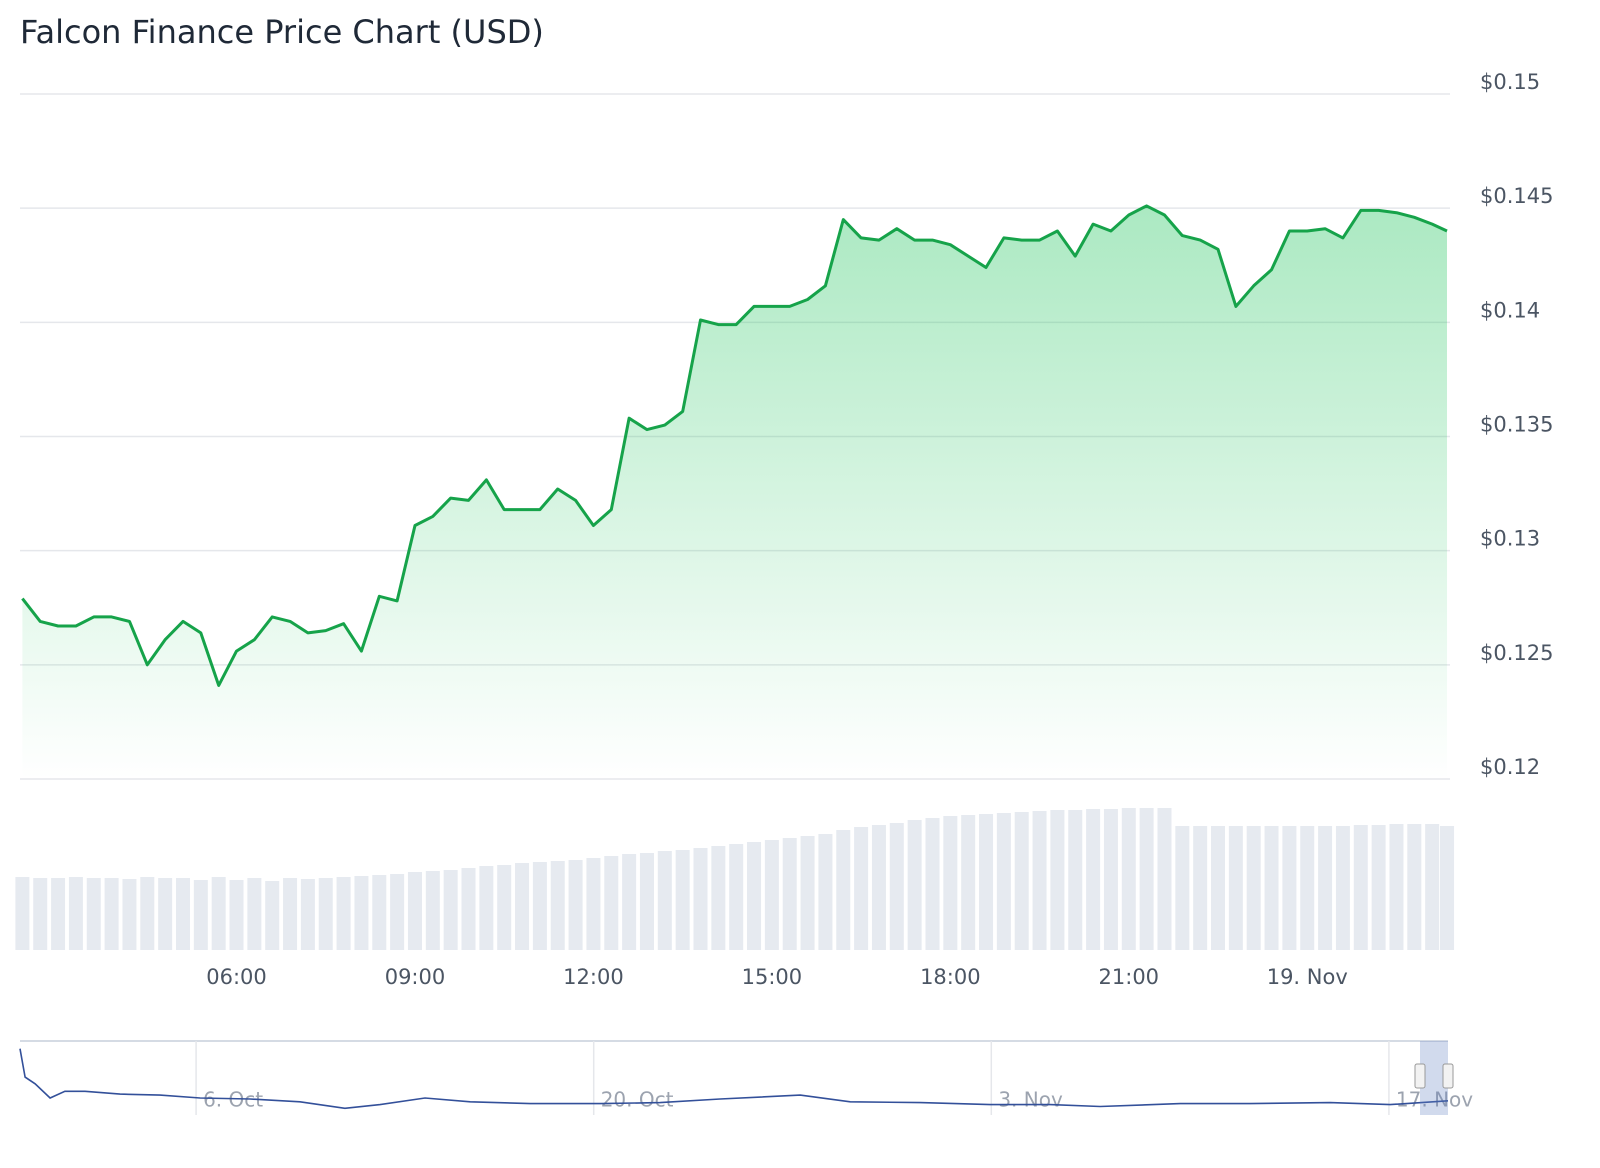  I want to click on y-tick-label: $0.145, so click(1516, 196).